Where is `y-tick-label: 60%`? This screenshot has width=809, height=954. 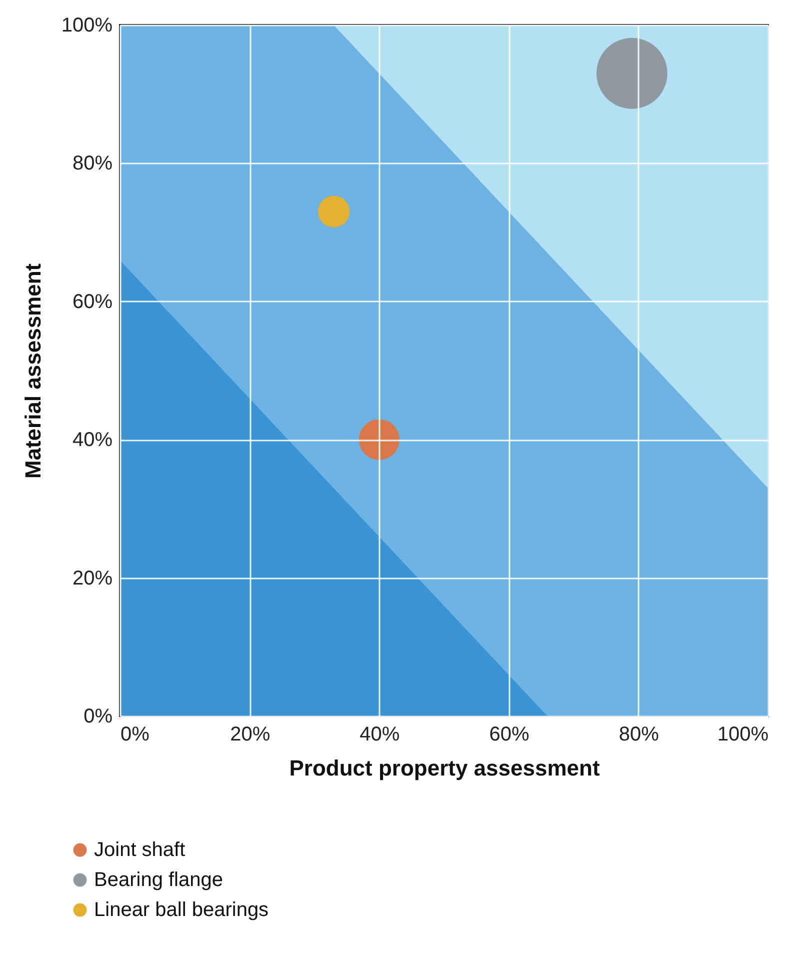
y-tick-label: 60% is located at coordinates (92, 301).